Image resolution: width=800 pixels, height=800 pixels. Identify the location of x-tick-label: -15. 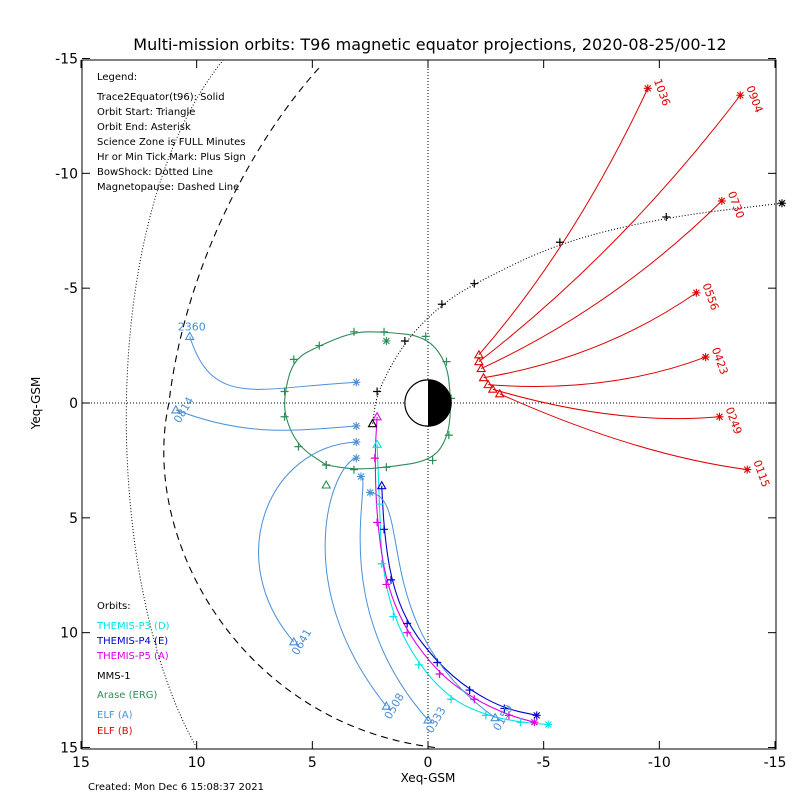
(775, 763).